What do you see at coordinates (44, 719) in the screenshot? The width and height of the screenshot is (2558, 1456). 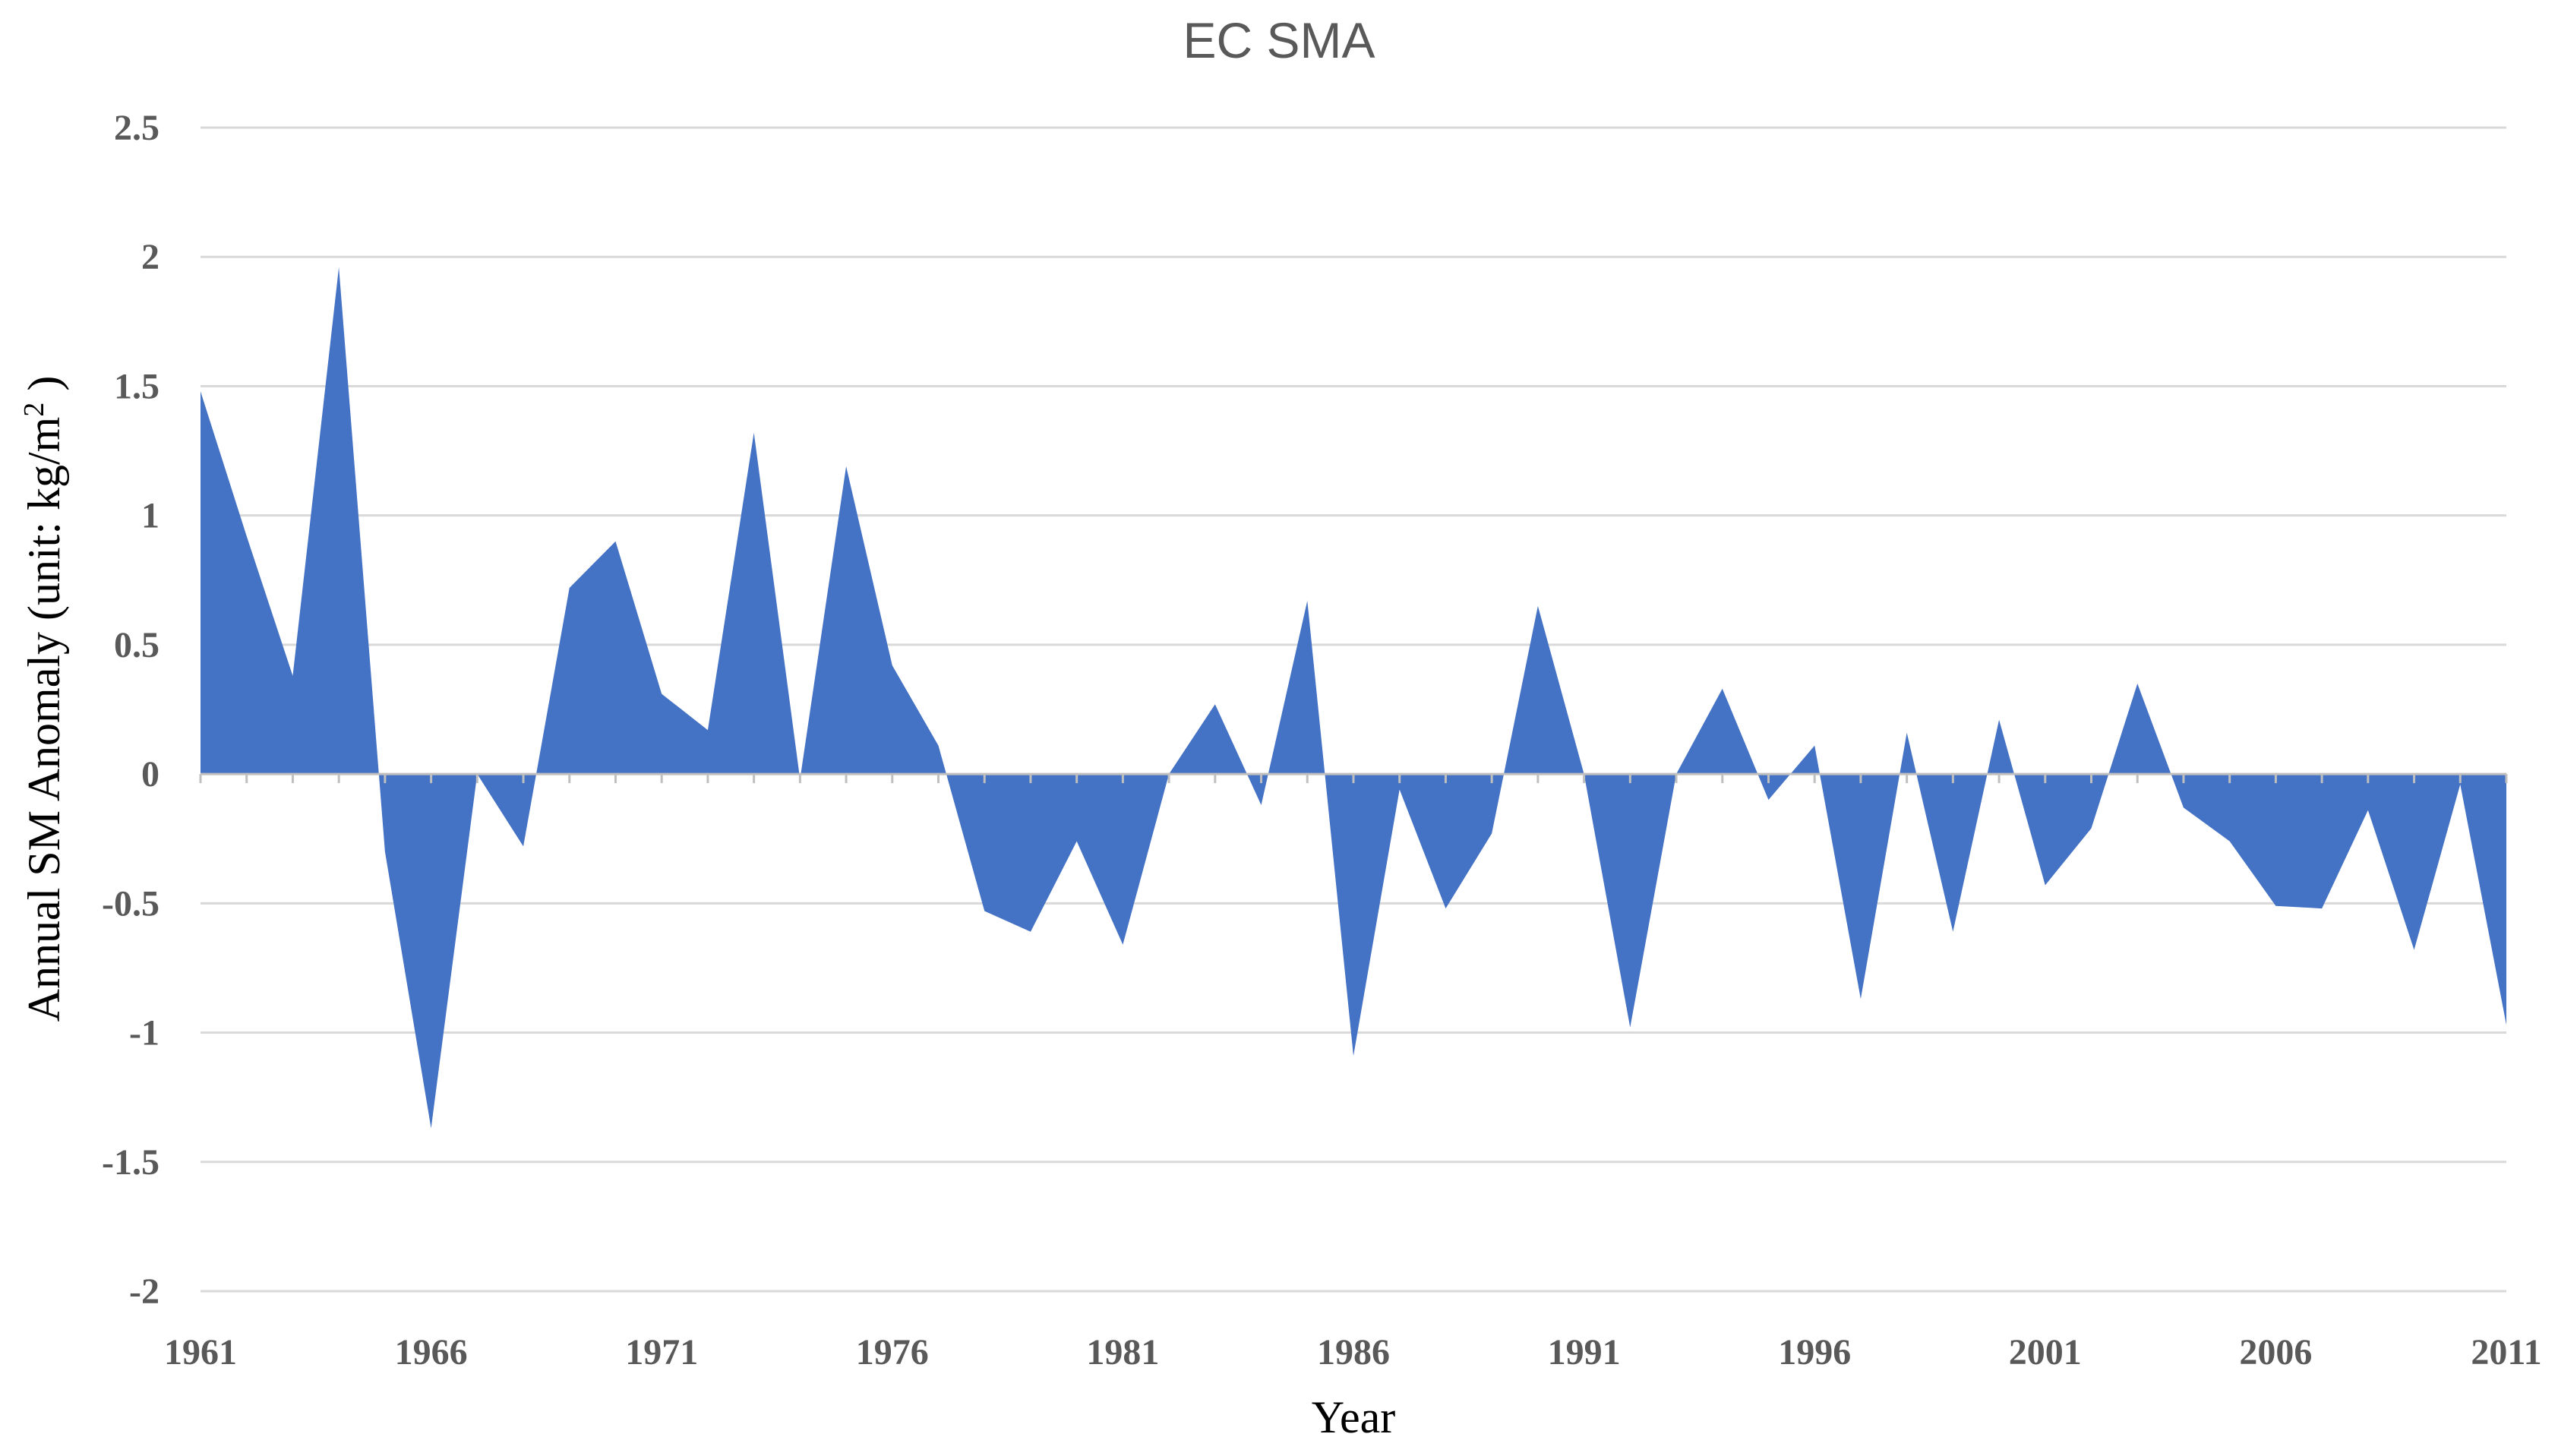 I see `y-axis-label-main: Annual SM Anomaly (unit: kg/m` at bounding box center [44, 719].